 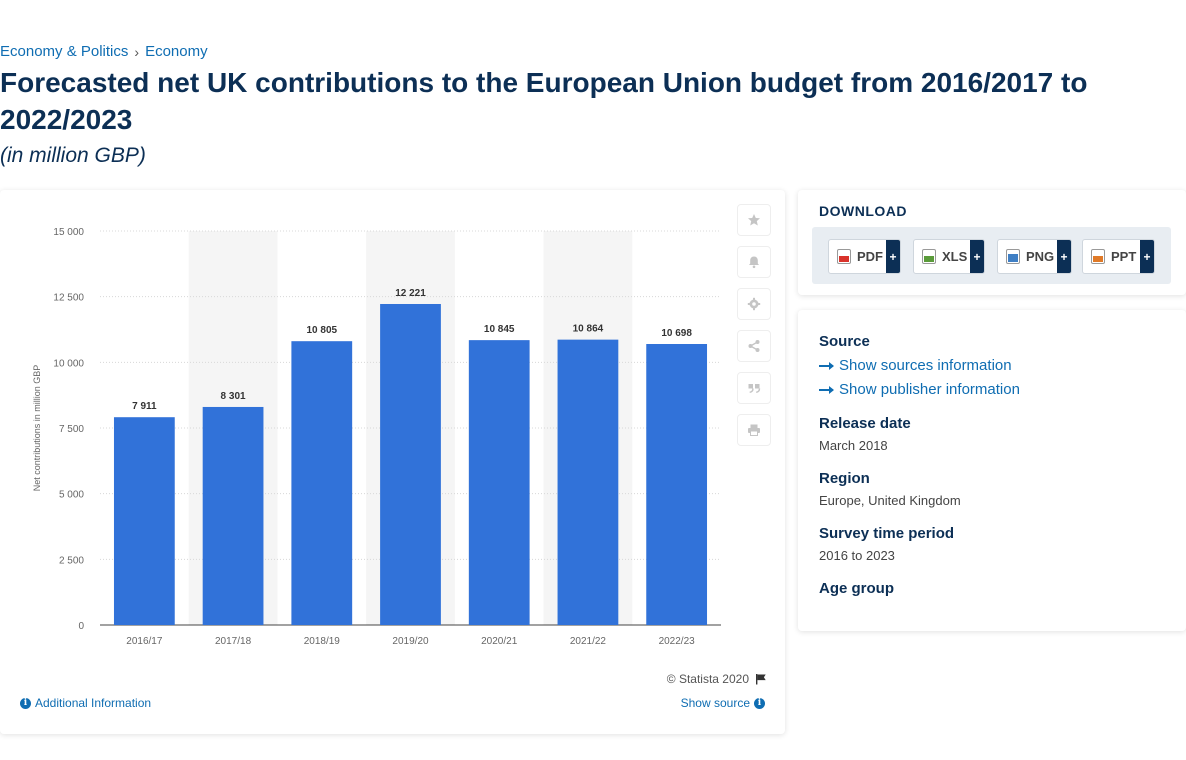 I want to click on show-source-link: Show source i, so click(x=723, y=703).